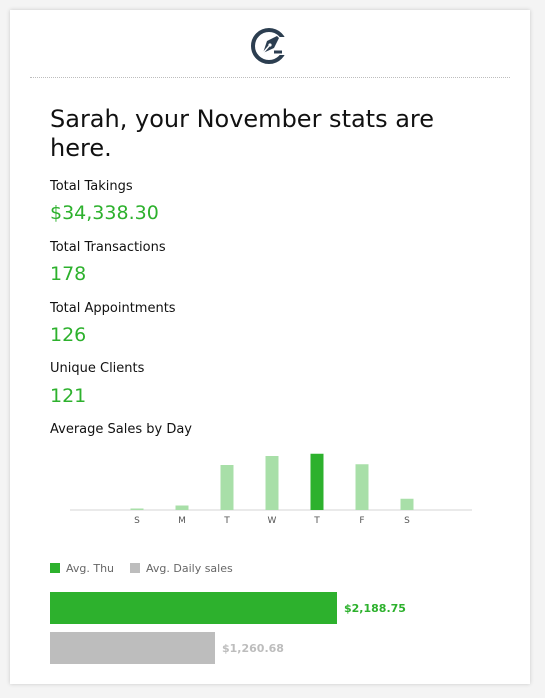  Describe the element at coordinates (182, 521) in the screenshot. I see `chart-tick-label-1: M` at that location.